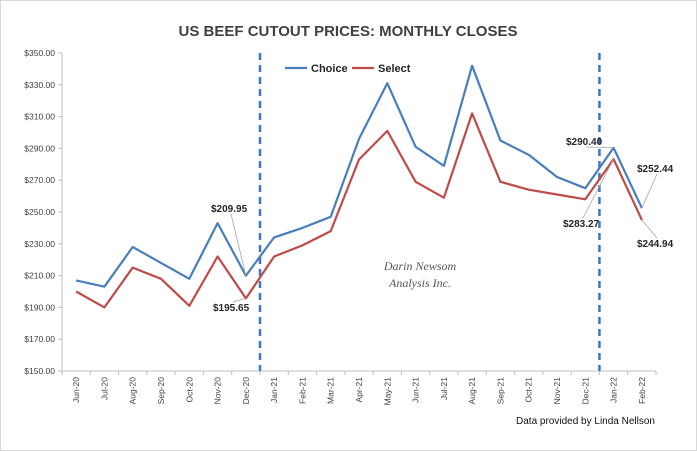  Describe the element at coordinates (655, 169) in the screenshot. I see `annotation-label: $252.44` at that location.